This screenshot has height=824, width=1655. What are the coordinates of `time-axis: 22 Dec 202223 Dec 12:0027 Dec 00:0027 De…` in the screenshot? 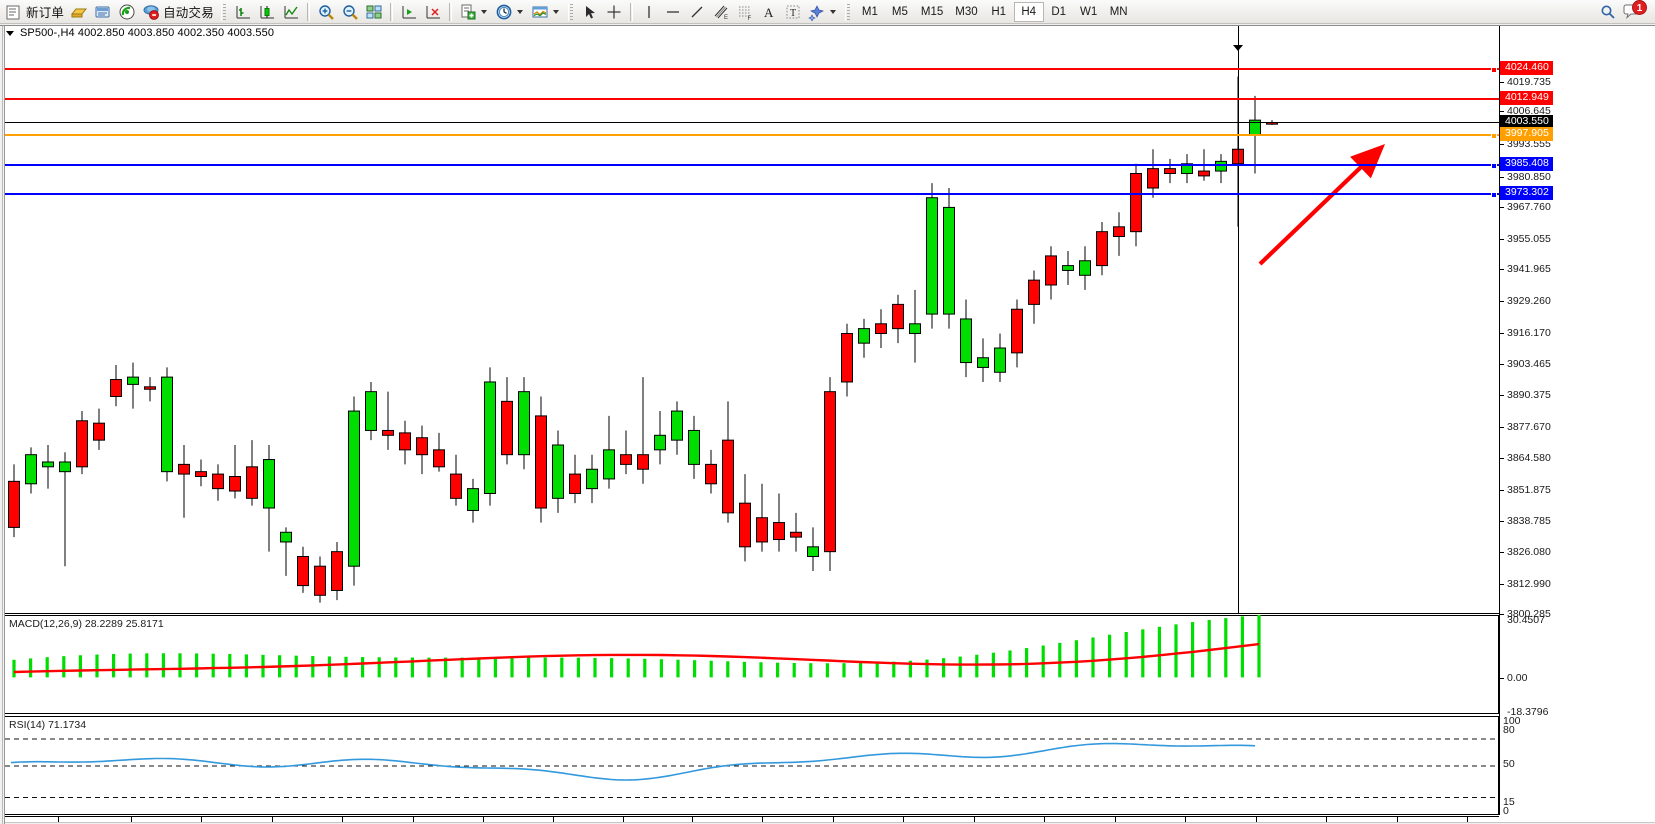 It's located at (752, 820).